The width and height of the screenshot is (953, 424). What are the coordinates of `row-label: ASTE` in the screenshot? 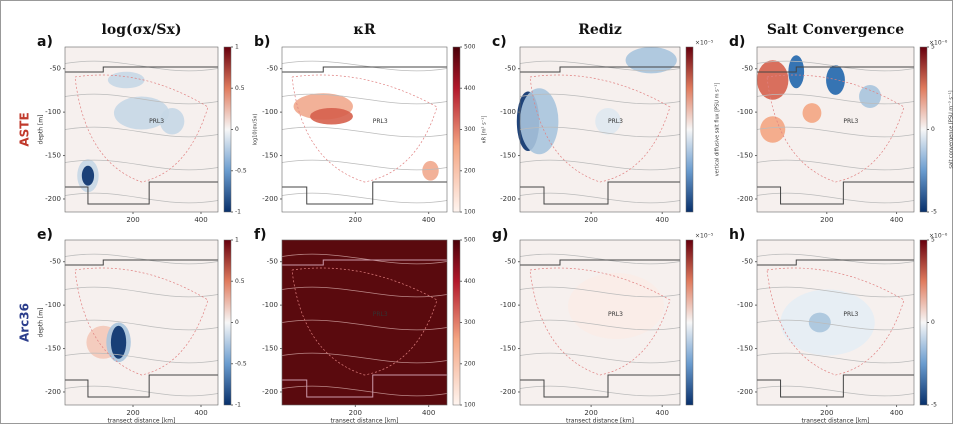 It's located at (25, 129).